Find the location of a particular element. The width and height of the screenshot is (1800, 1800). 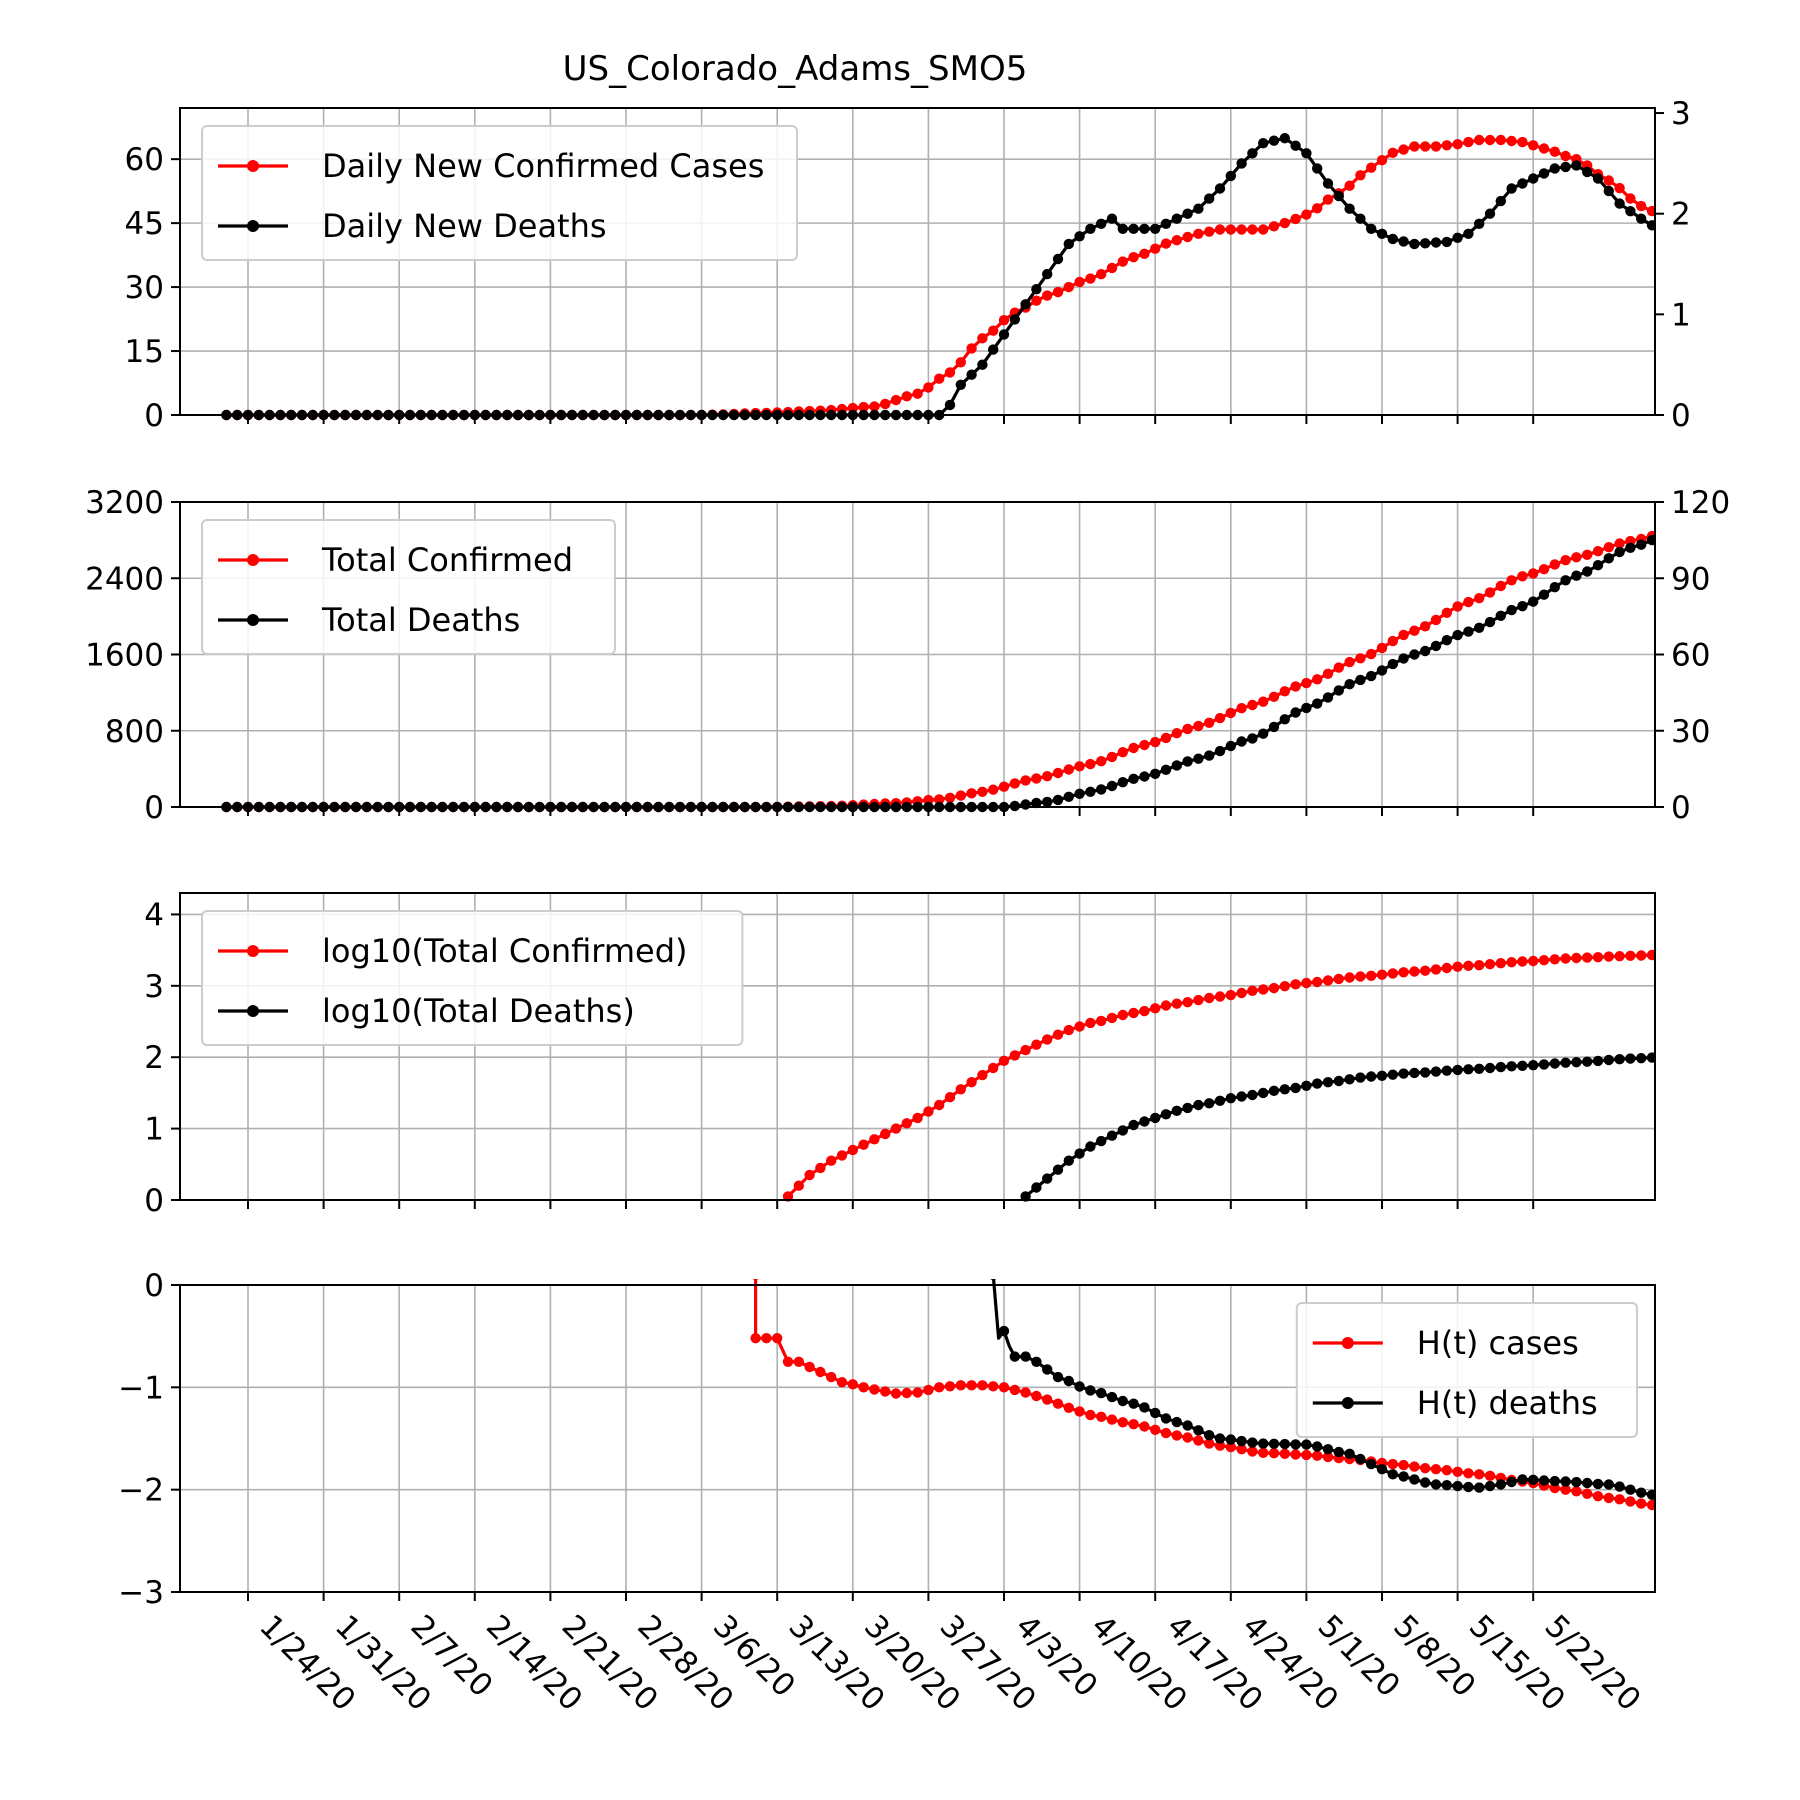

legend: H(t) cases H(t) deaths is located at coordinates (1467, 1370).